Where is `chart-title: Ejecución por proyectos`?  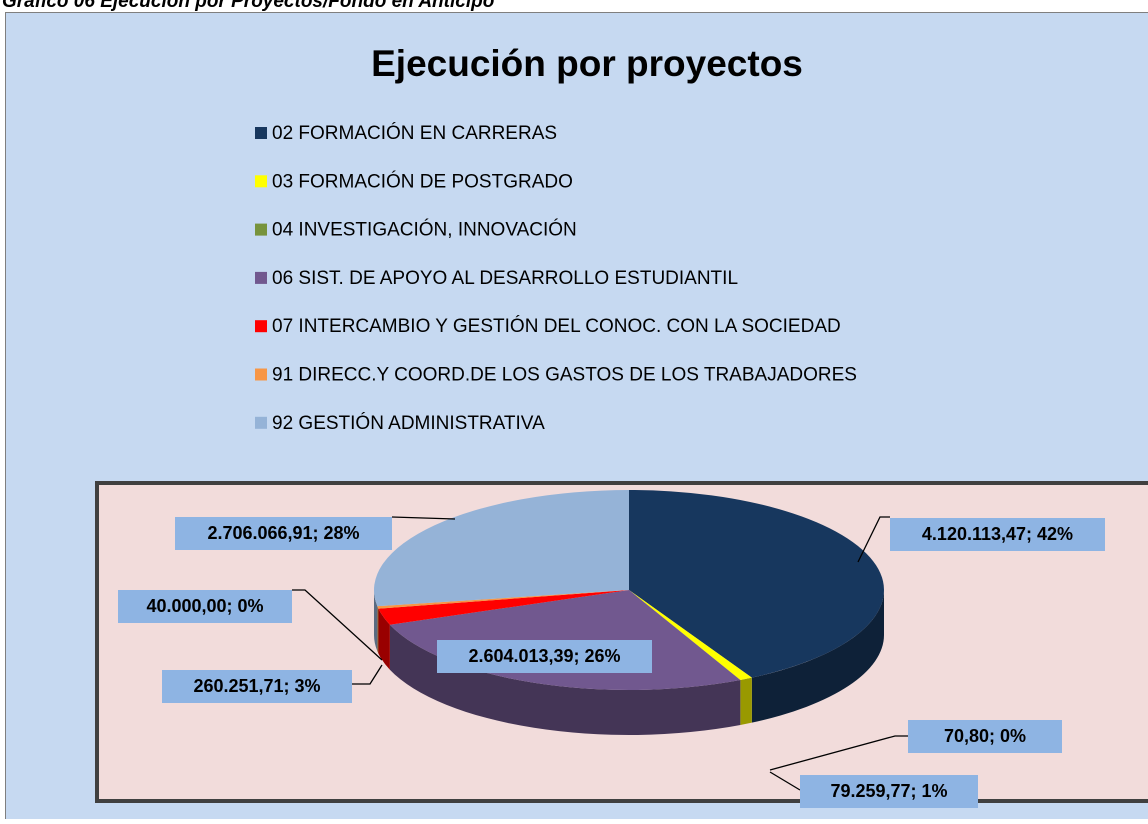
chart-title: Ejecución por proyectos is located at coordinates (587, 63).